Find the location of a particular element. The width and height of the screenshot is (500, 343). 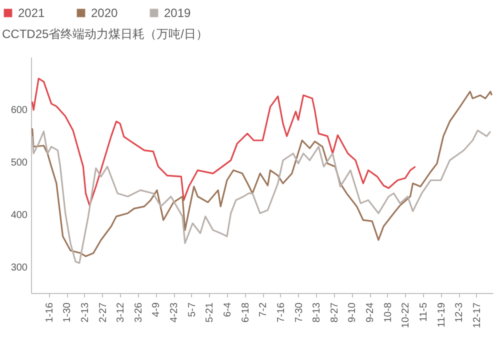

x-tick-label: 1-16 is located at coordinates (50, 312).